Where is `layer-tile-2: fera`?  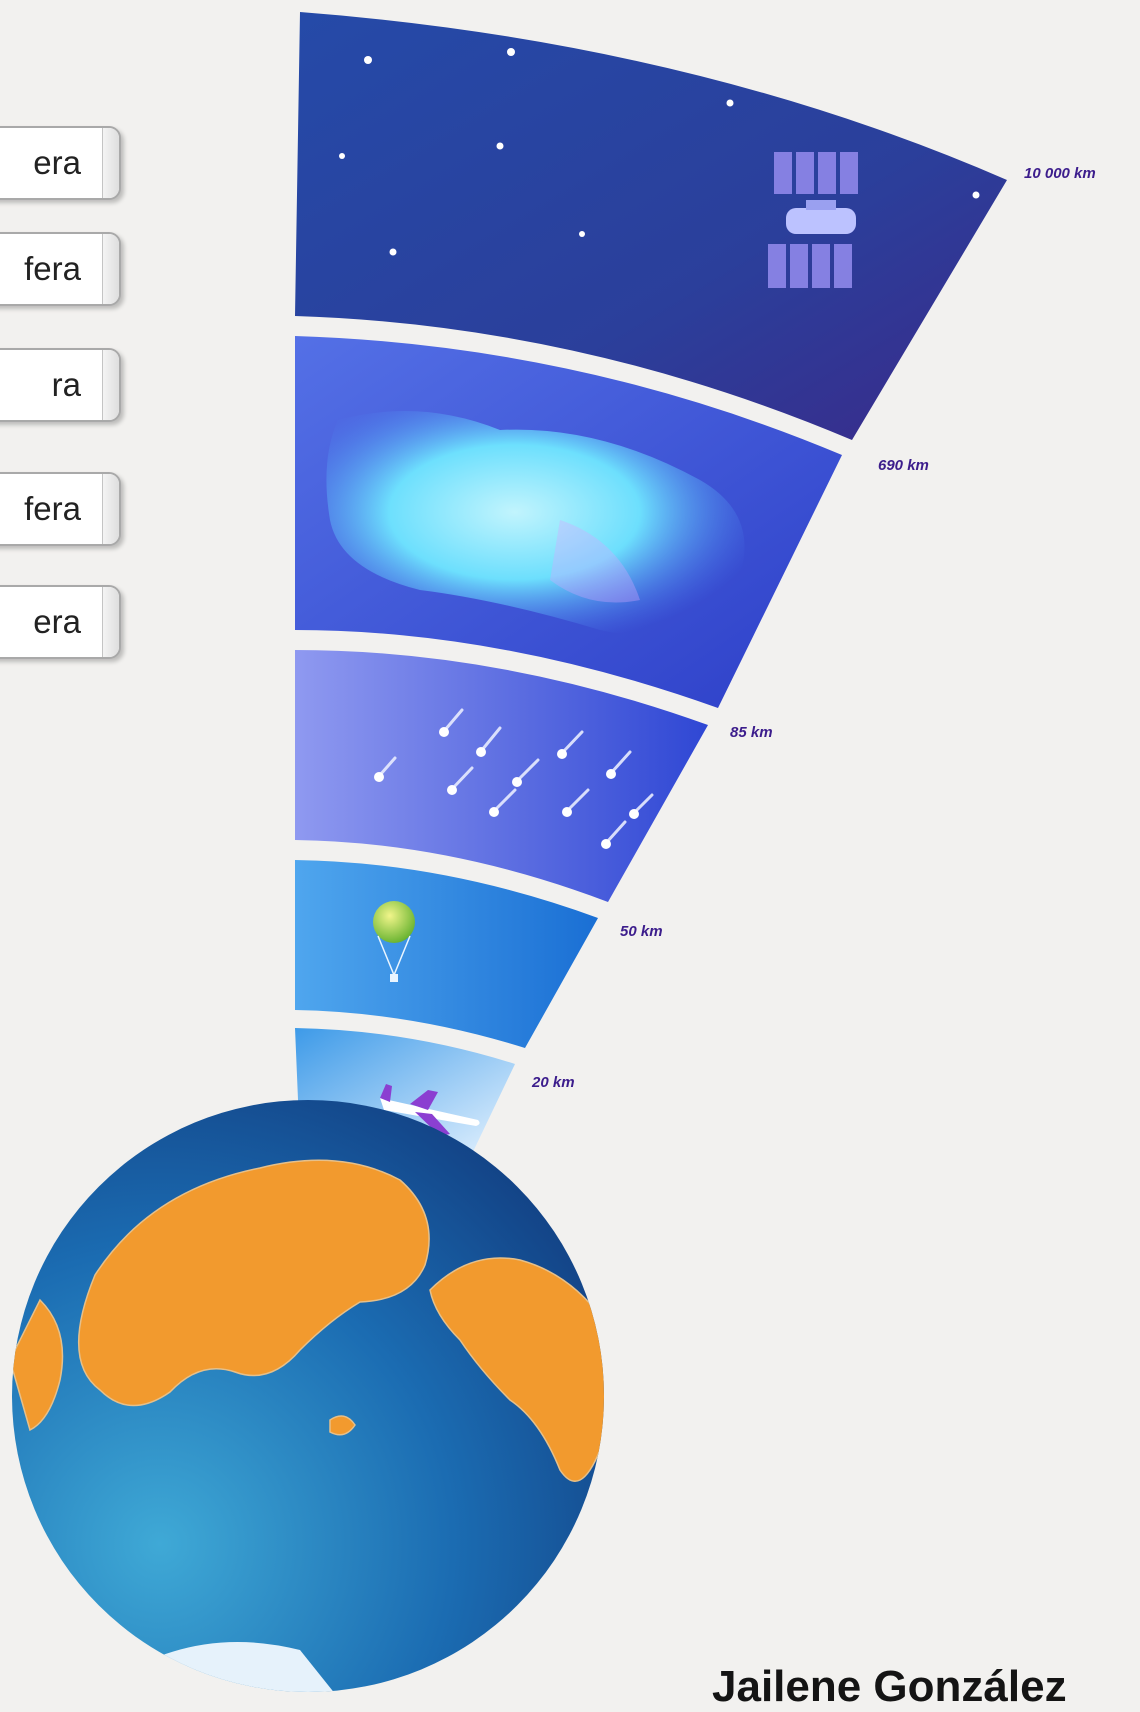
layer-tile-2: fera is located at coordinates (60, 269).